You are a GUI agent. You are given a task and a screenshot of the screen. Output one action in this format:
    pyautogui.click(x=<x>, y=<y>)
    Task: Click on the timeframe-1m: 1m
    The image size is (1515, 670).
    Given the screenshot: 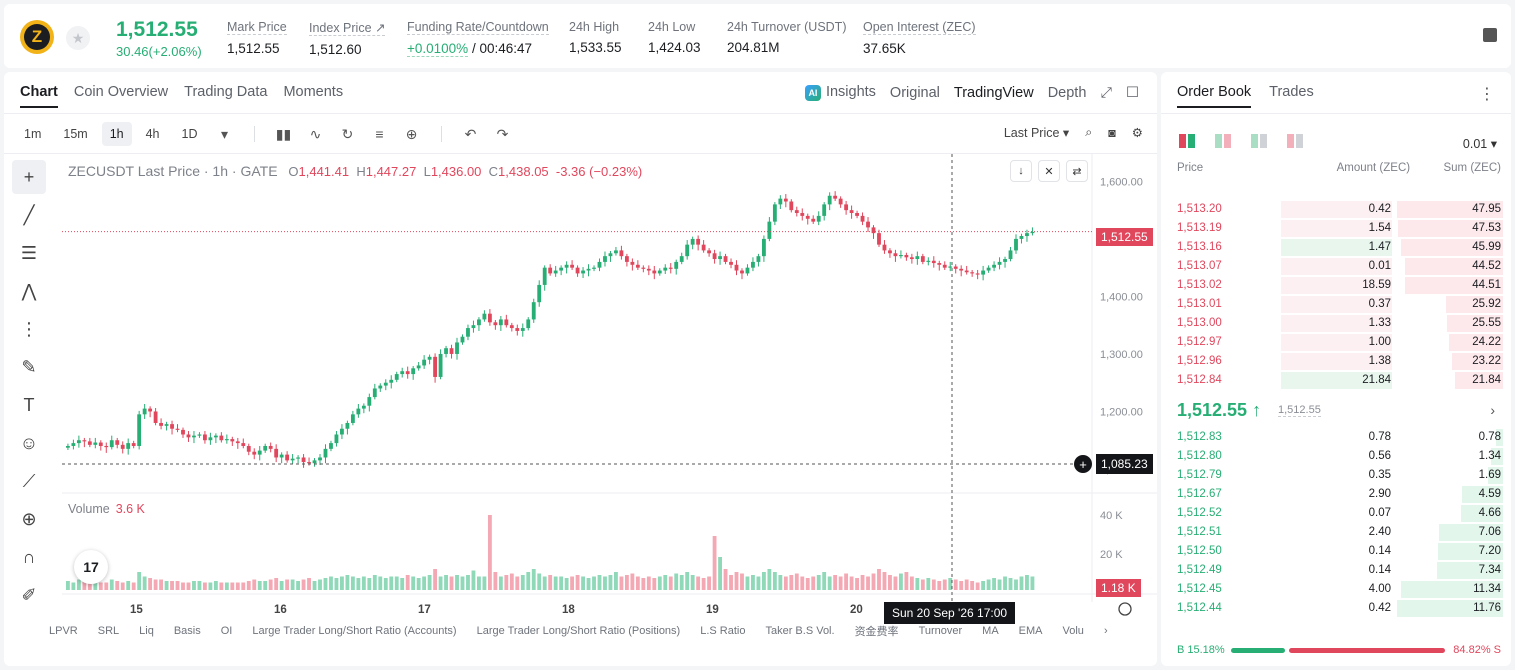 What is the action you would take?
    pyautogui.click(x=33, y=134)
    